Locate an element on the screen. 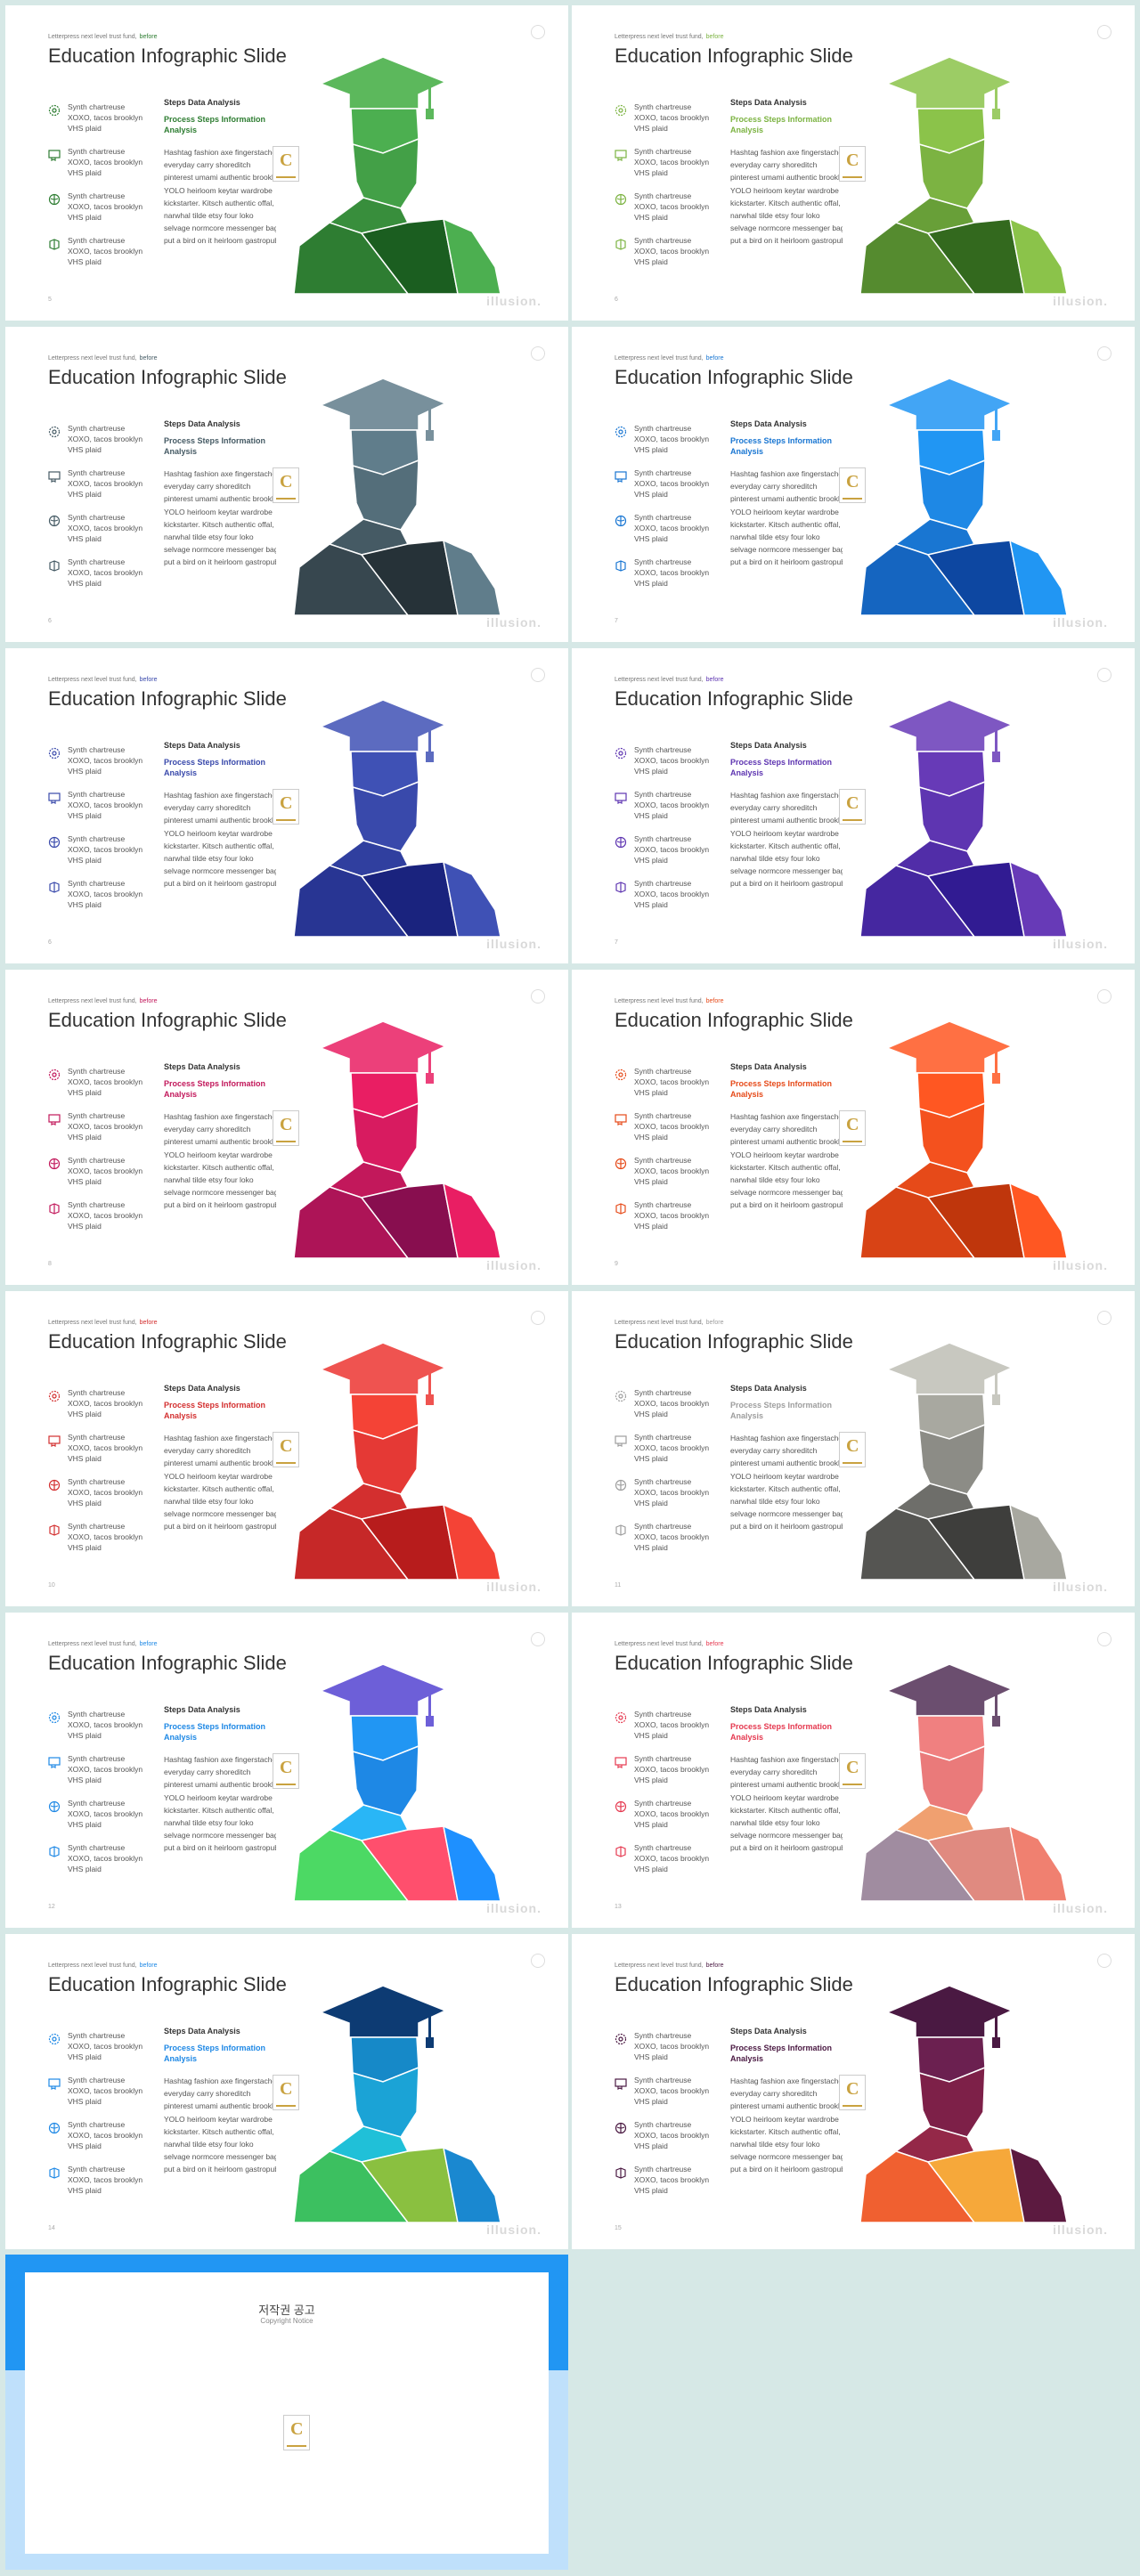 This screenshot has width=1140, height=2576. page-number: 15 is located at coordinates (618, 2228).